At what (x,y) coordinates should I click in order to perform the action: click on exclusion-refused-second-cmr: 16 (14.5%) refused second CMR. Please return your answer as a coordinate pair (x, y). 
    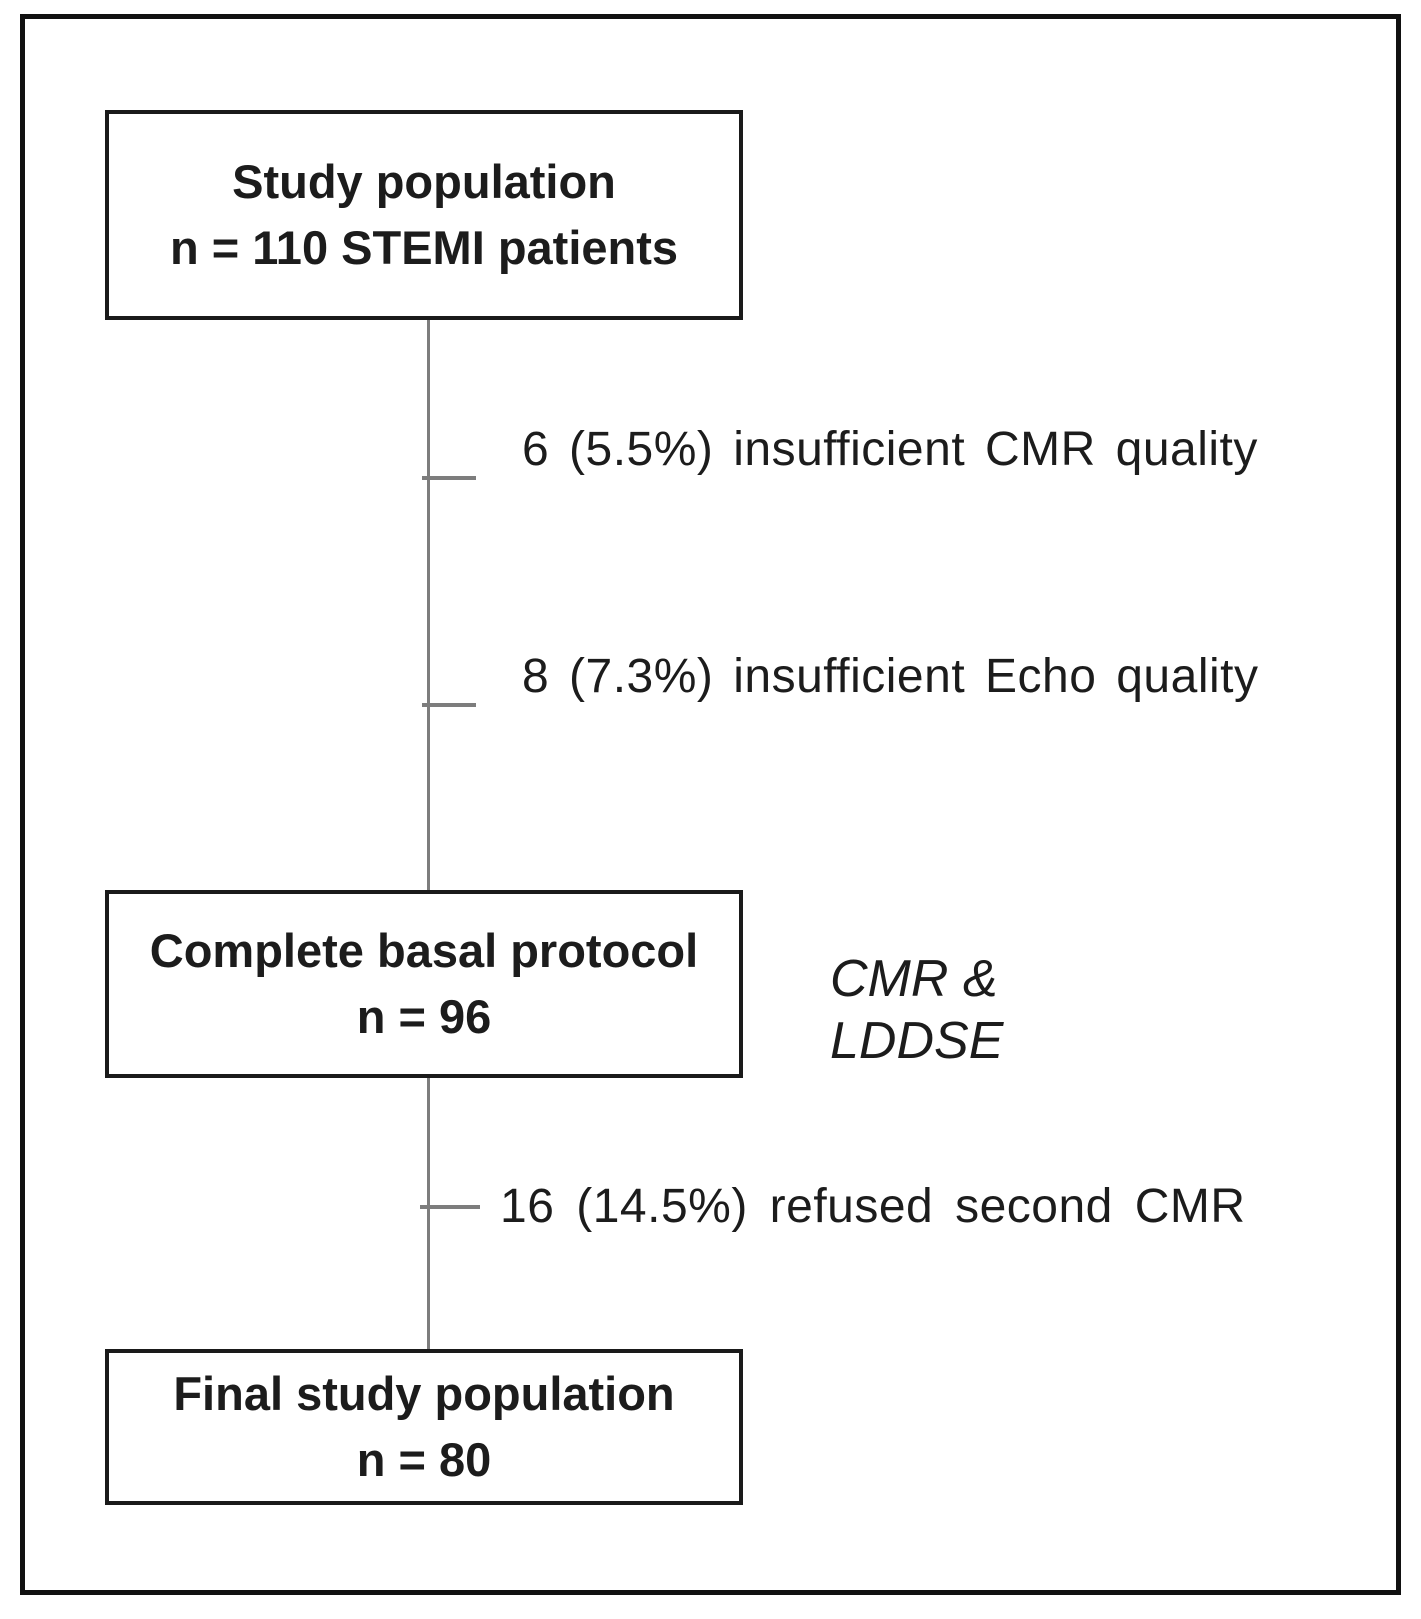
    Looking at the image, I should click on (873, 1206).